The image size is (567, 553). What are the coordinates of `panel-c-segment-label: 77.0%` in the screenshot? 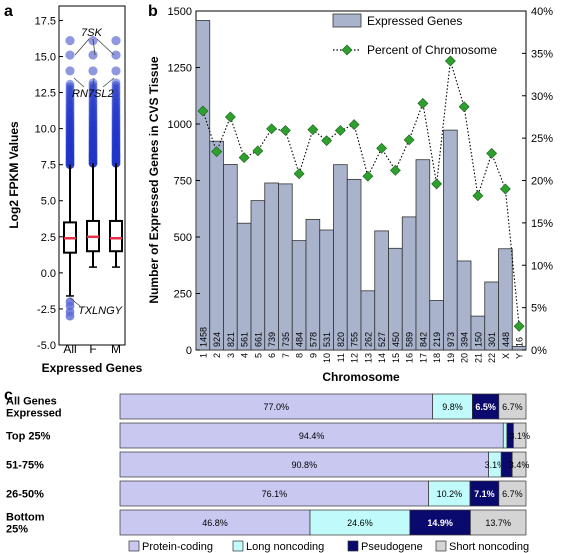 It's located at (277, 407).